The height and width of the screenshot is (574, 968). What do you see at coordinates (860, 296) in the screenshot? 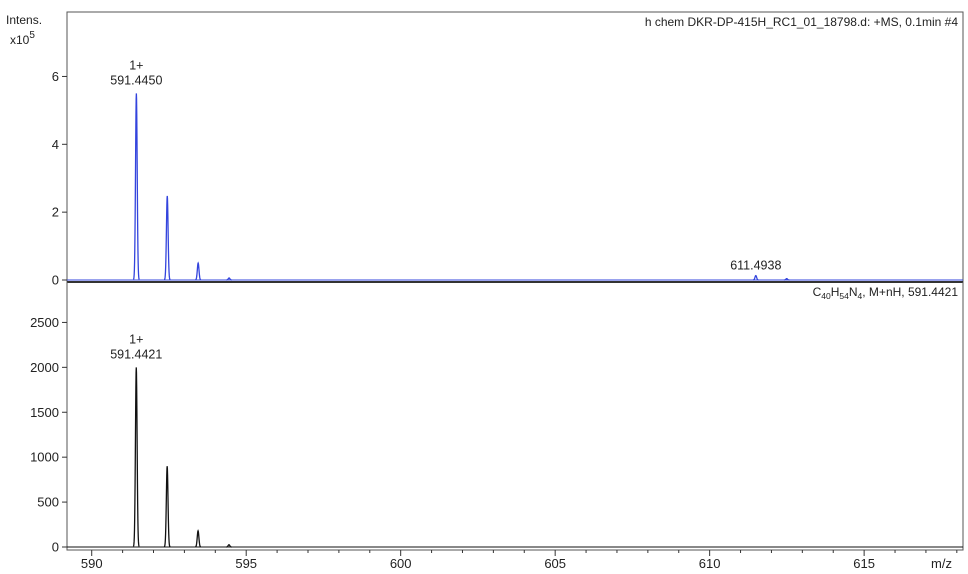
I see `formula-count-n: 4` at bounding box center [860, 296].